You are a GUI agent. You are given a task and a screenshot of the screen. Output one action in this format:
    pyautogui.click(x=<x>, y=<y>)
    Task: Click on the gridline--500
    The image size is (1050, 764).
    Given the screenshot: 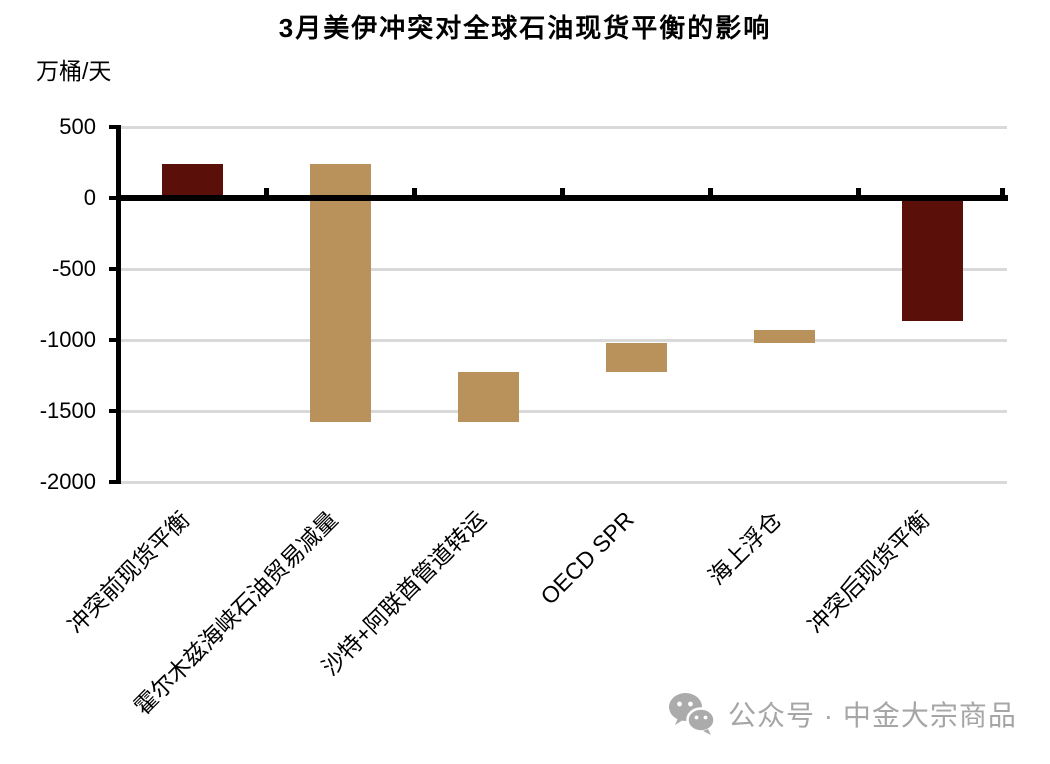 What is the action you would take?
    pyautogui.click(x=564, y=269)
    